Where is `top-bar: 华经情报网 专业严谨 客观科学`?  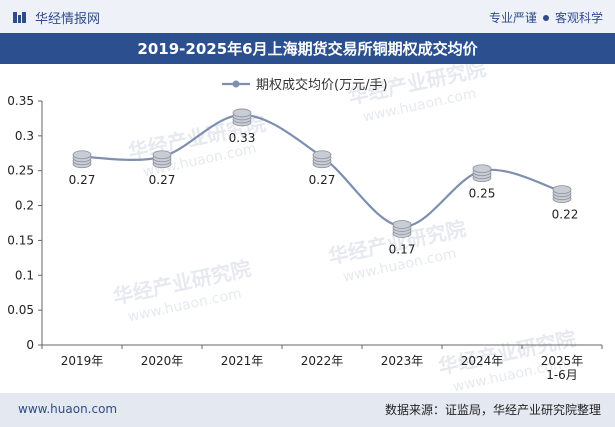
top-bar: 华经情报网 专业严谨 客观科学 is located at coordinates (307, 16).